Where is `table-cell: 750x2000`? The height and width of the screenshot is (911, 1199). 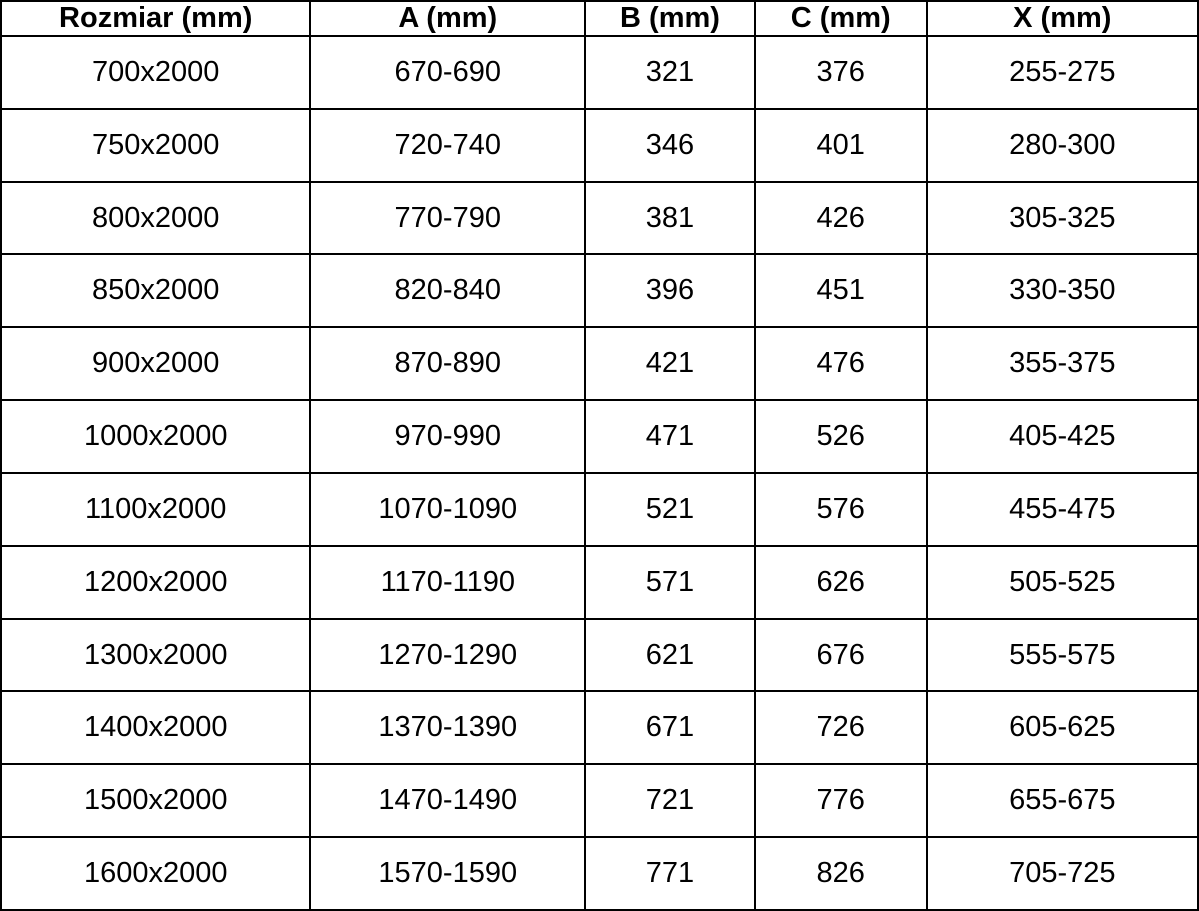
table-cell: 750x2000 is located at coordinates (156, 145).